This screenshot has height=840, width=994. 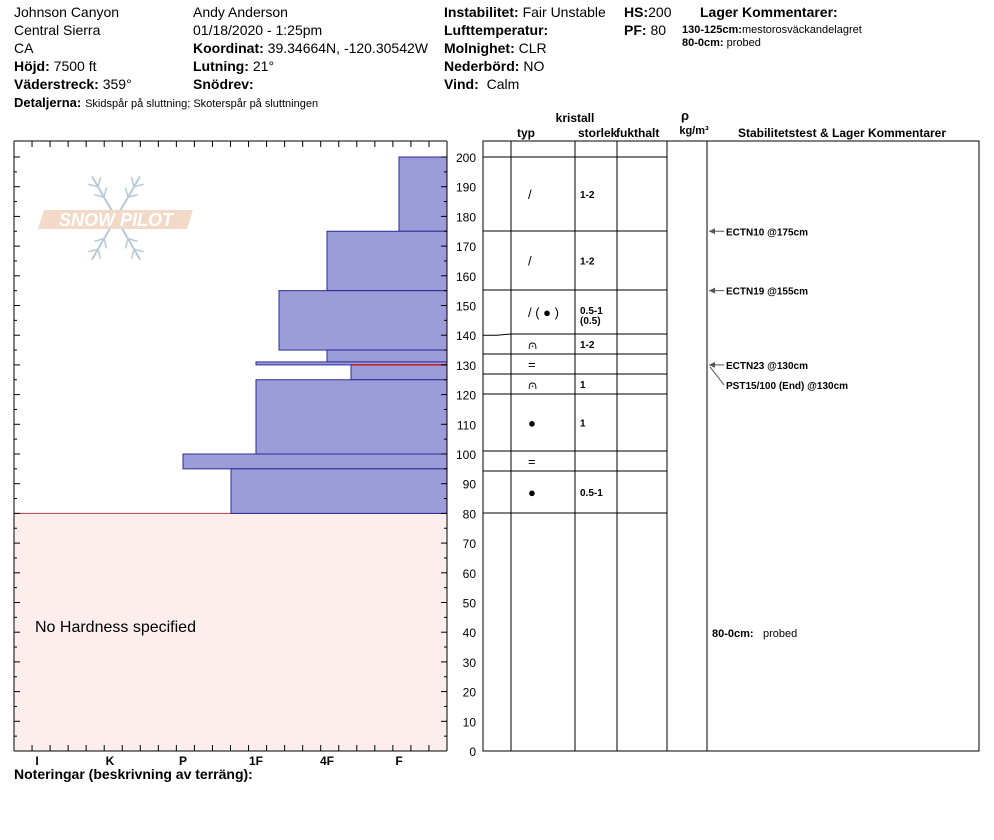 I want to click on air-temp: Lufttemperatur:, so click(x=496, y=30).